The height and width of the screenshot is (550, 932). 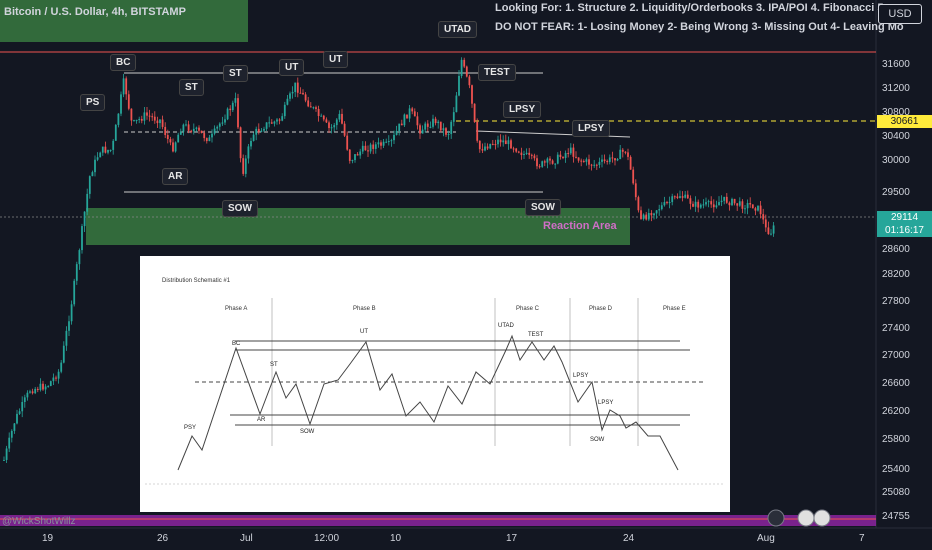 I want to click on current-price-tag: 29114, so click(x=904, y=217).